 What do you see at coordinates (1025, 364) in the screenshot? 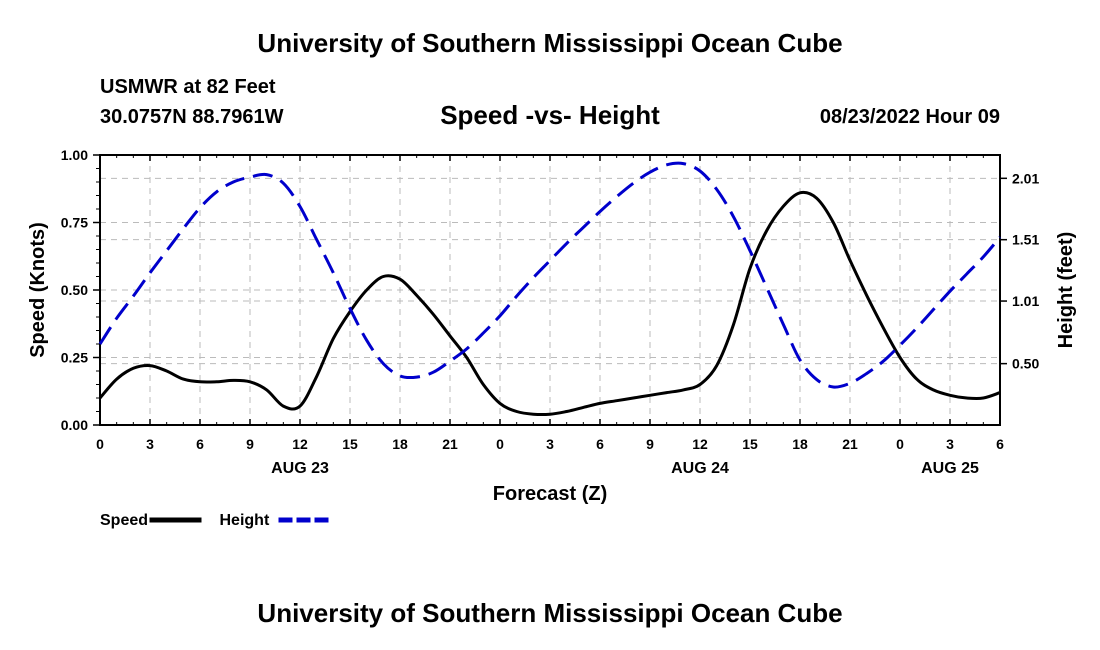
I see `y-right-tick-label: 0.50` at bounding box center [1025, 364].